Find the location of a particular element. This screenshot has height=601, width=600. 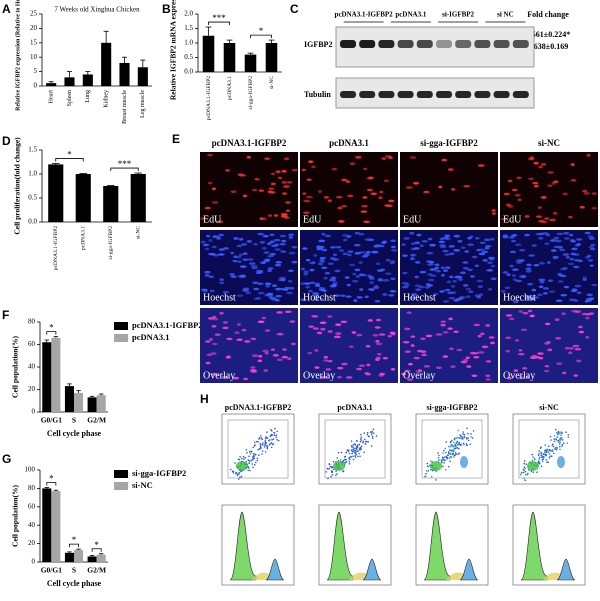

histogram-g1 is located at coordinates (437, 546).